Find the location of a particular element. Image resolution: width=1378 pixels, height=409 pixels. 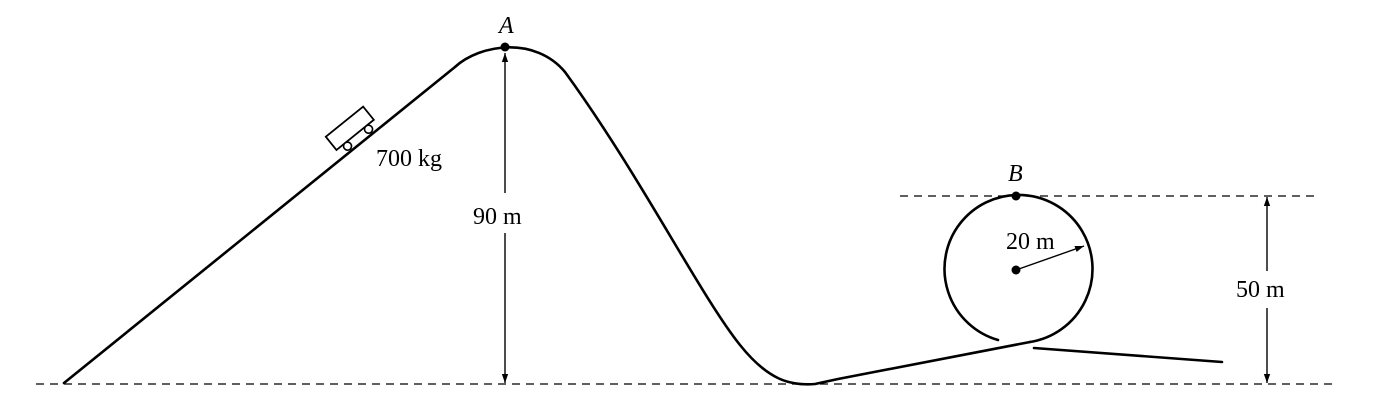

cart-body is located at coordinates (350, 128).